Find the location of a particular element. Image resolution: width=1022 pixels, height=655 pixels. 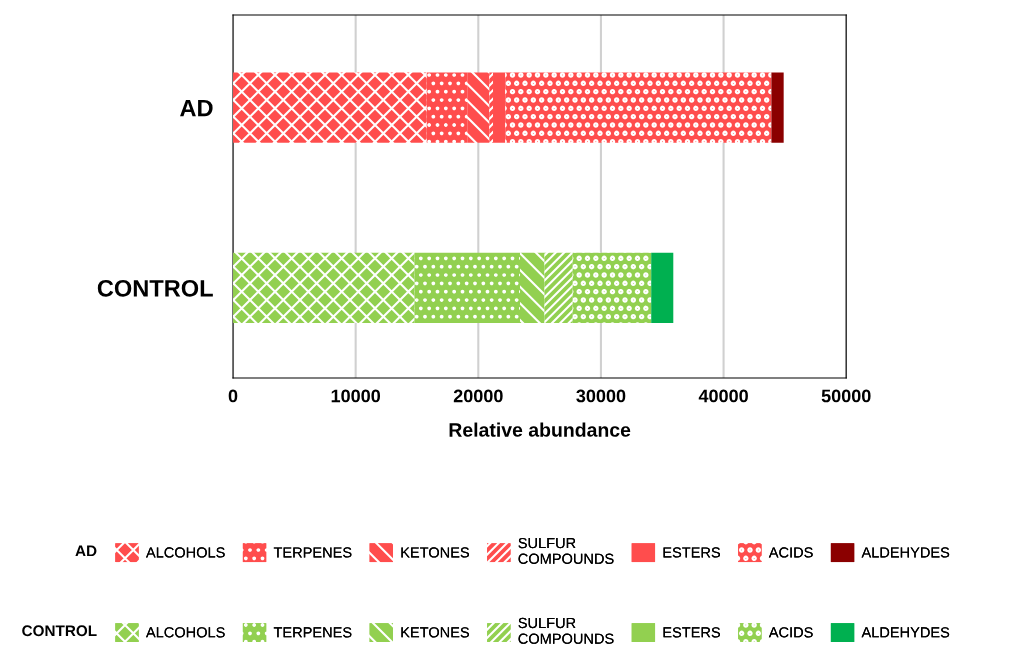

legend-label: SULFUR COMPOUNDS is located at coordinates (566, 550).